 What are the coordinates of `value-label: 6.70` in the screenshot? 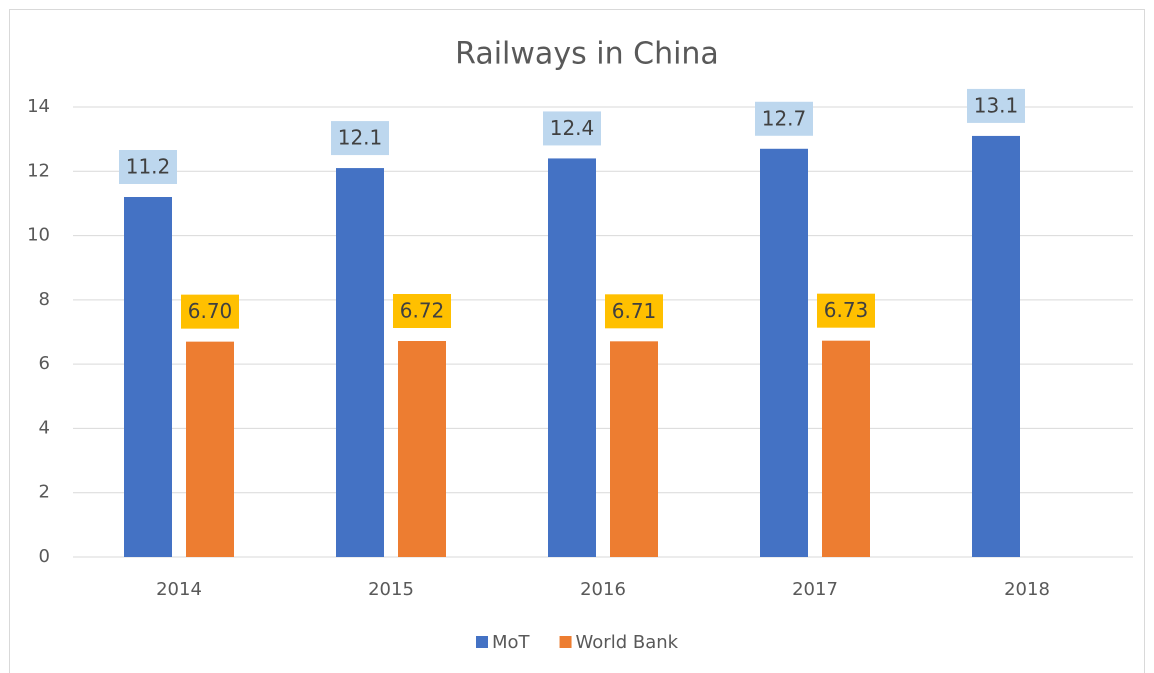 It's located at (210, 311).